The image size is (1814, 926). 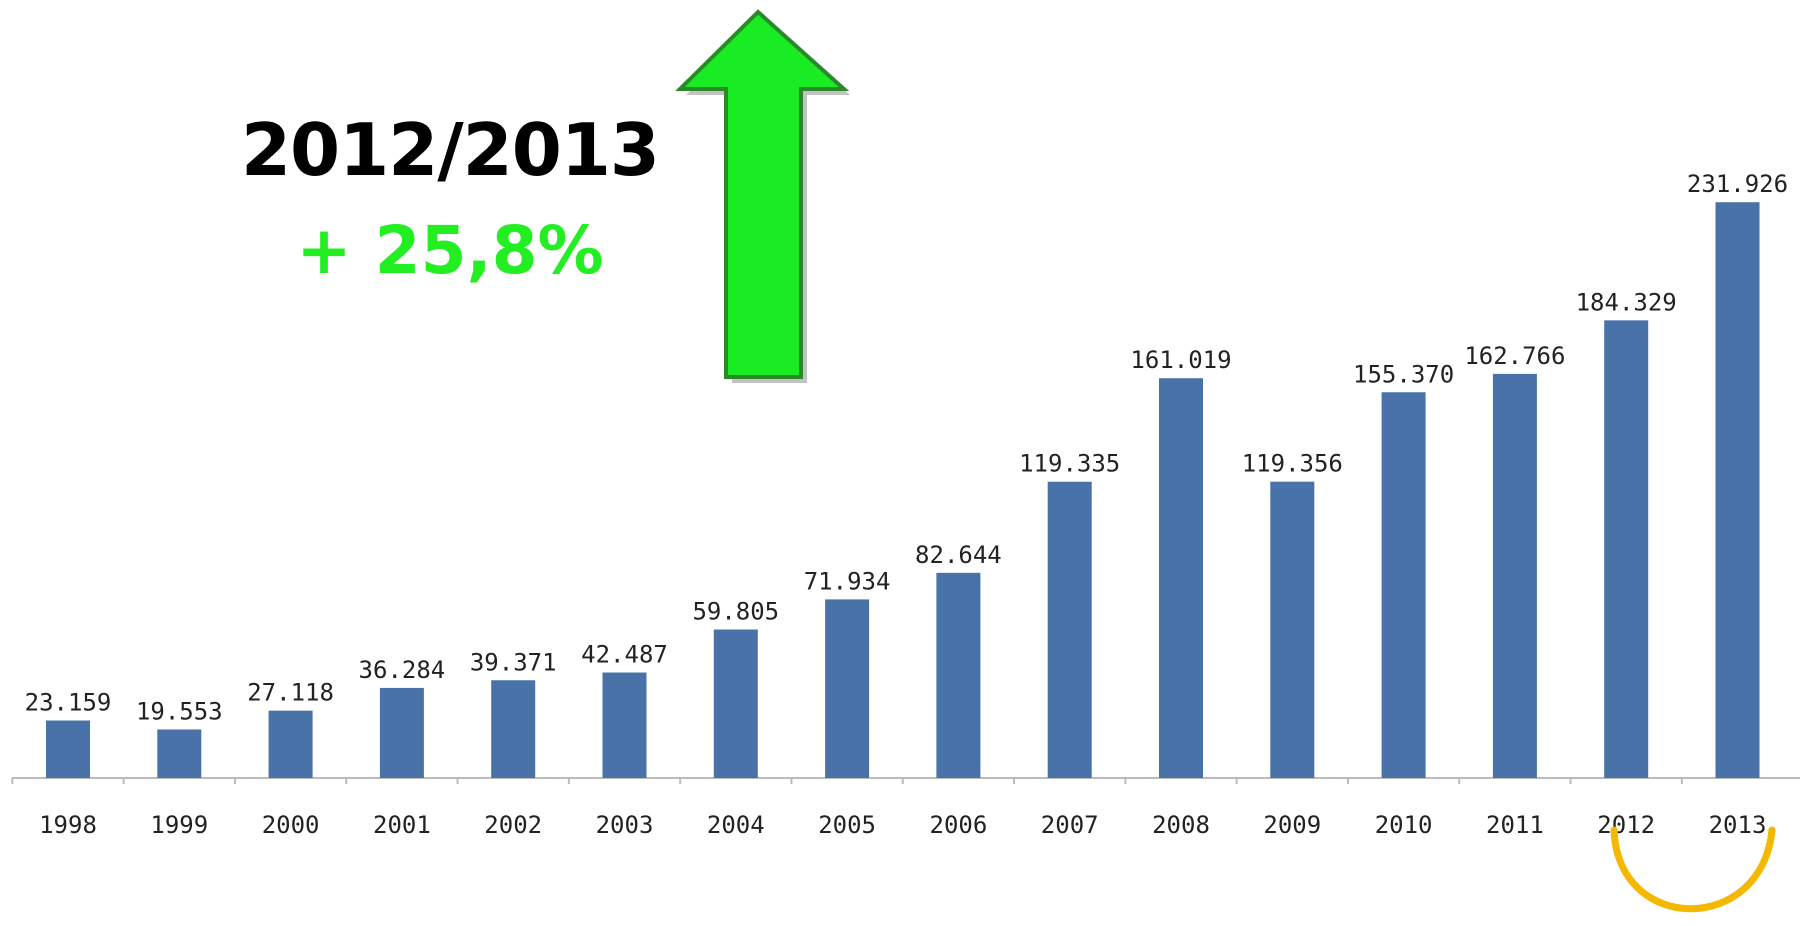 I want to click on data-label-2003: 42.487, so click(x=624, y=655).